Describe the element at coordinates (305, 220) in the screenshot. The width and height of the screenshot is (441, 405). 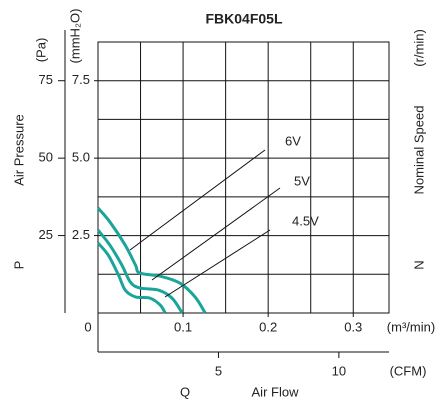
I see `series-label: 4.5V` at that location.